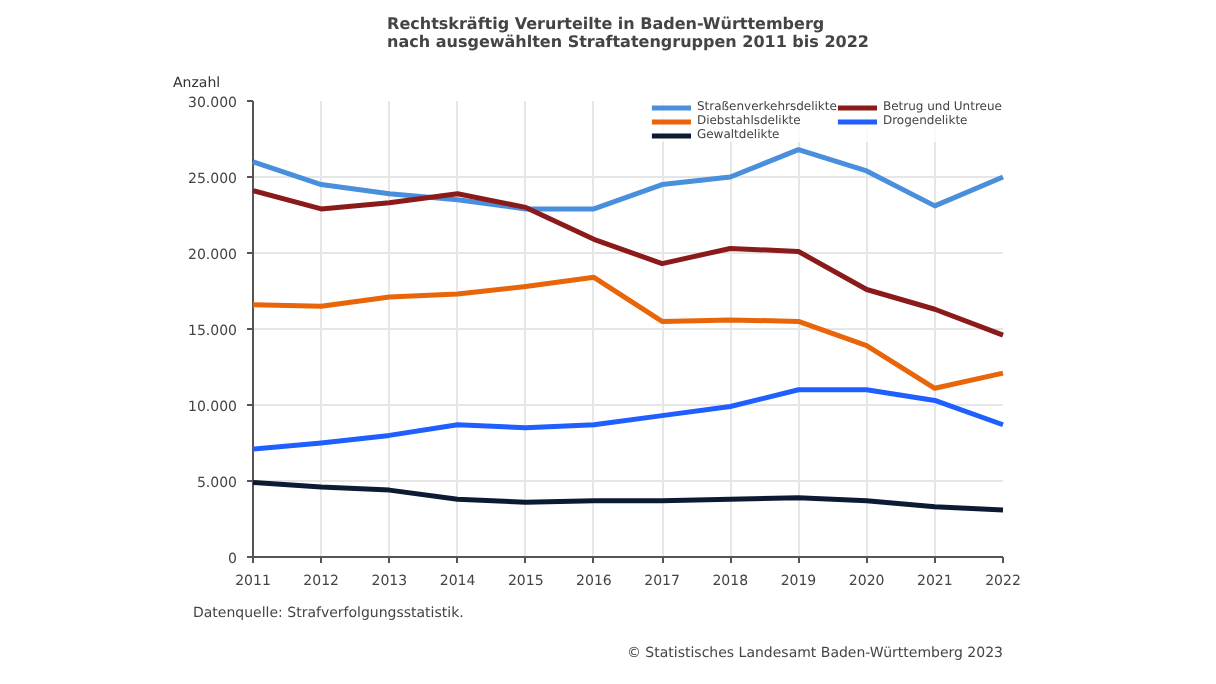  What do you see at coordinates (628, 33) in the screenshot?
I see `chart-title: Rechtskräftig Verurteilte in Baden-Württemberg nach ausgewählten Straftatengruppen 2011 bis 2022` at bounding box center [628, 33].